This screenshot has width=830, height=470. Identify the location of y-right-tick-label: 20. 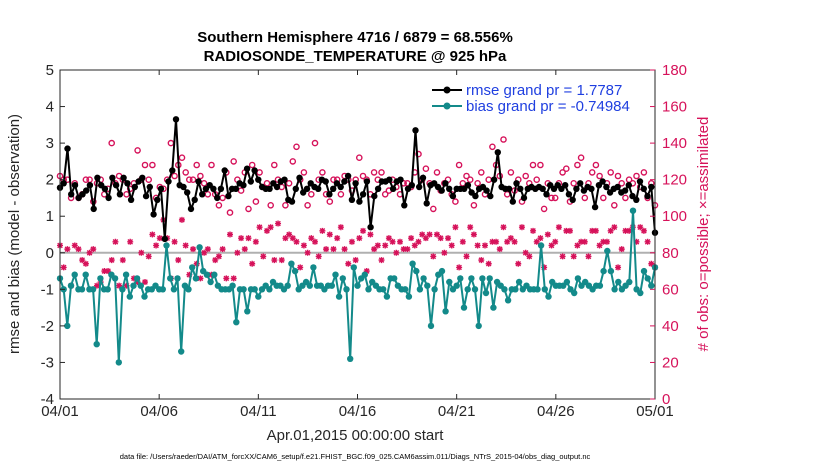
(670, 362).